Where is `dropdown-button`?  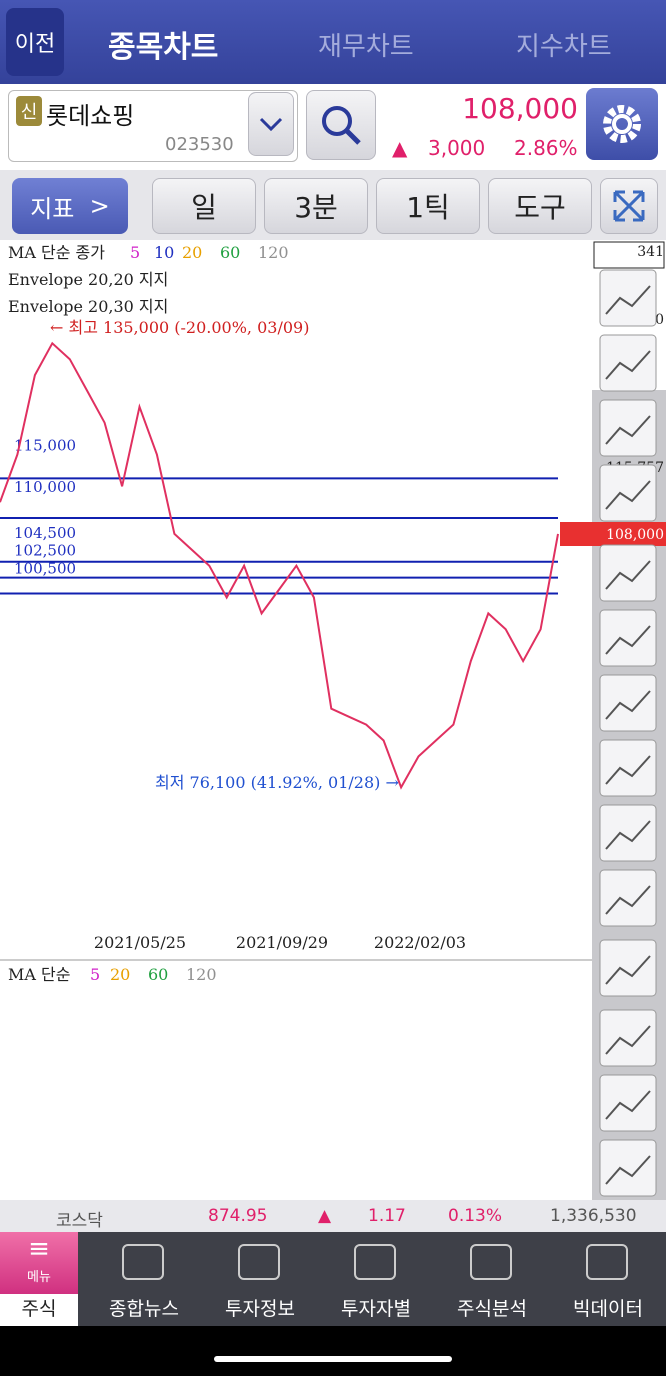
dropdown-button is located at coordinates (271, 124).